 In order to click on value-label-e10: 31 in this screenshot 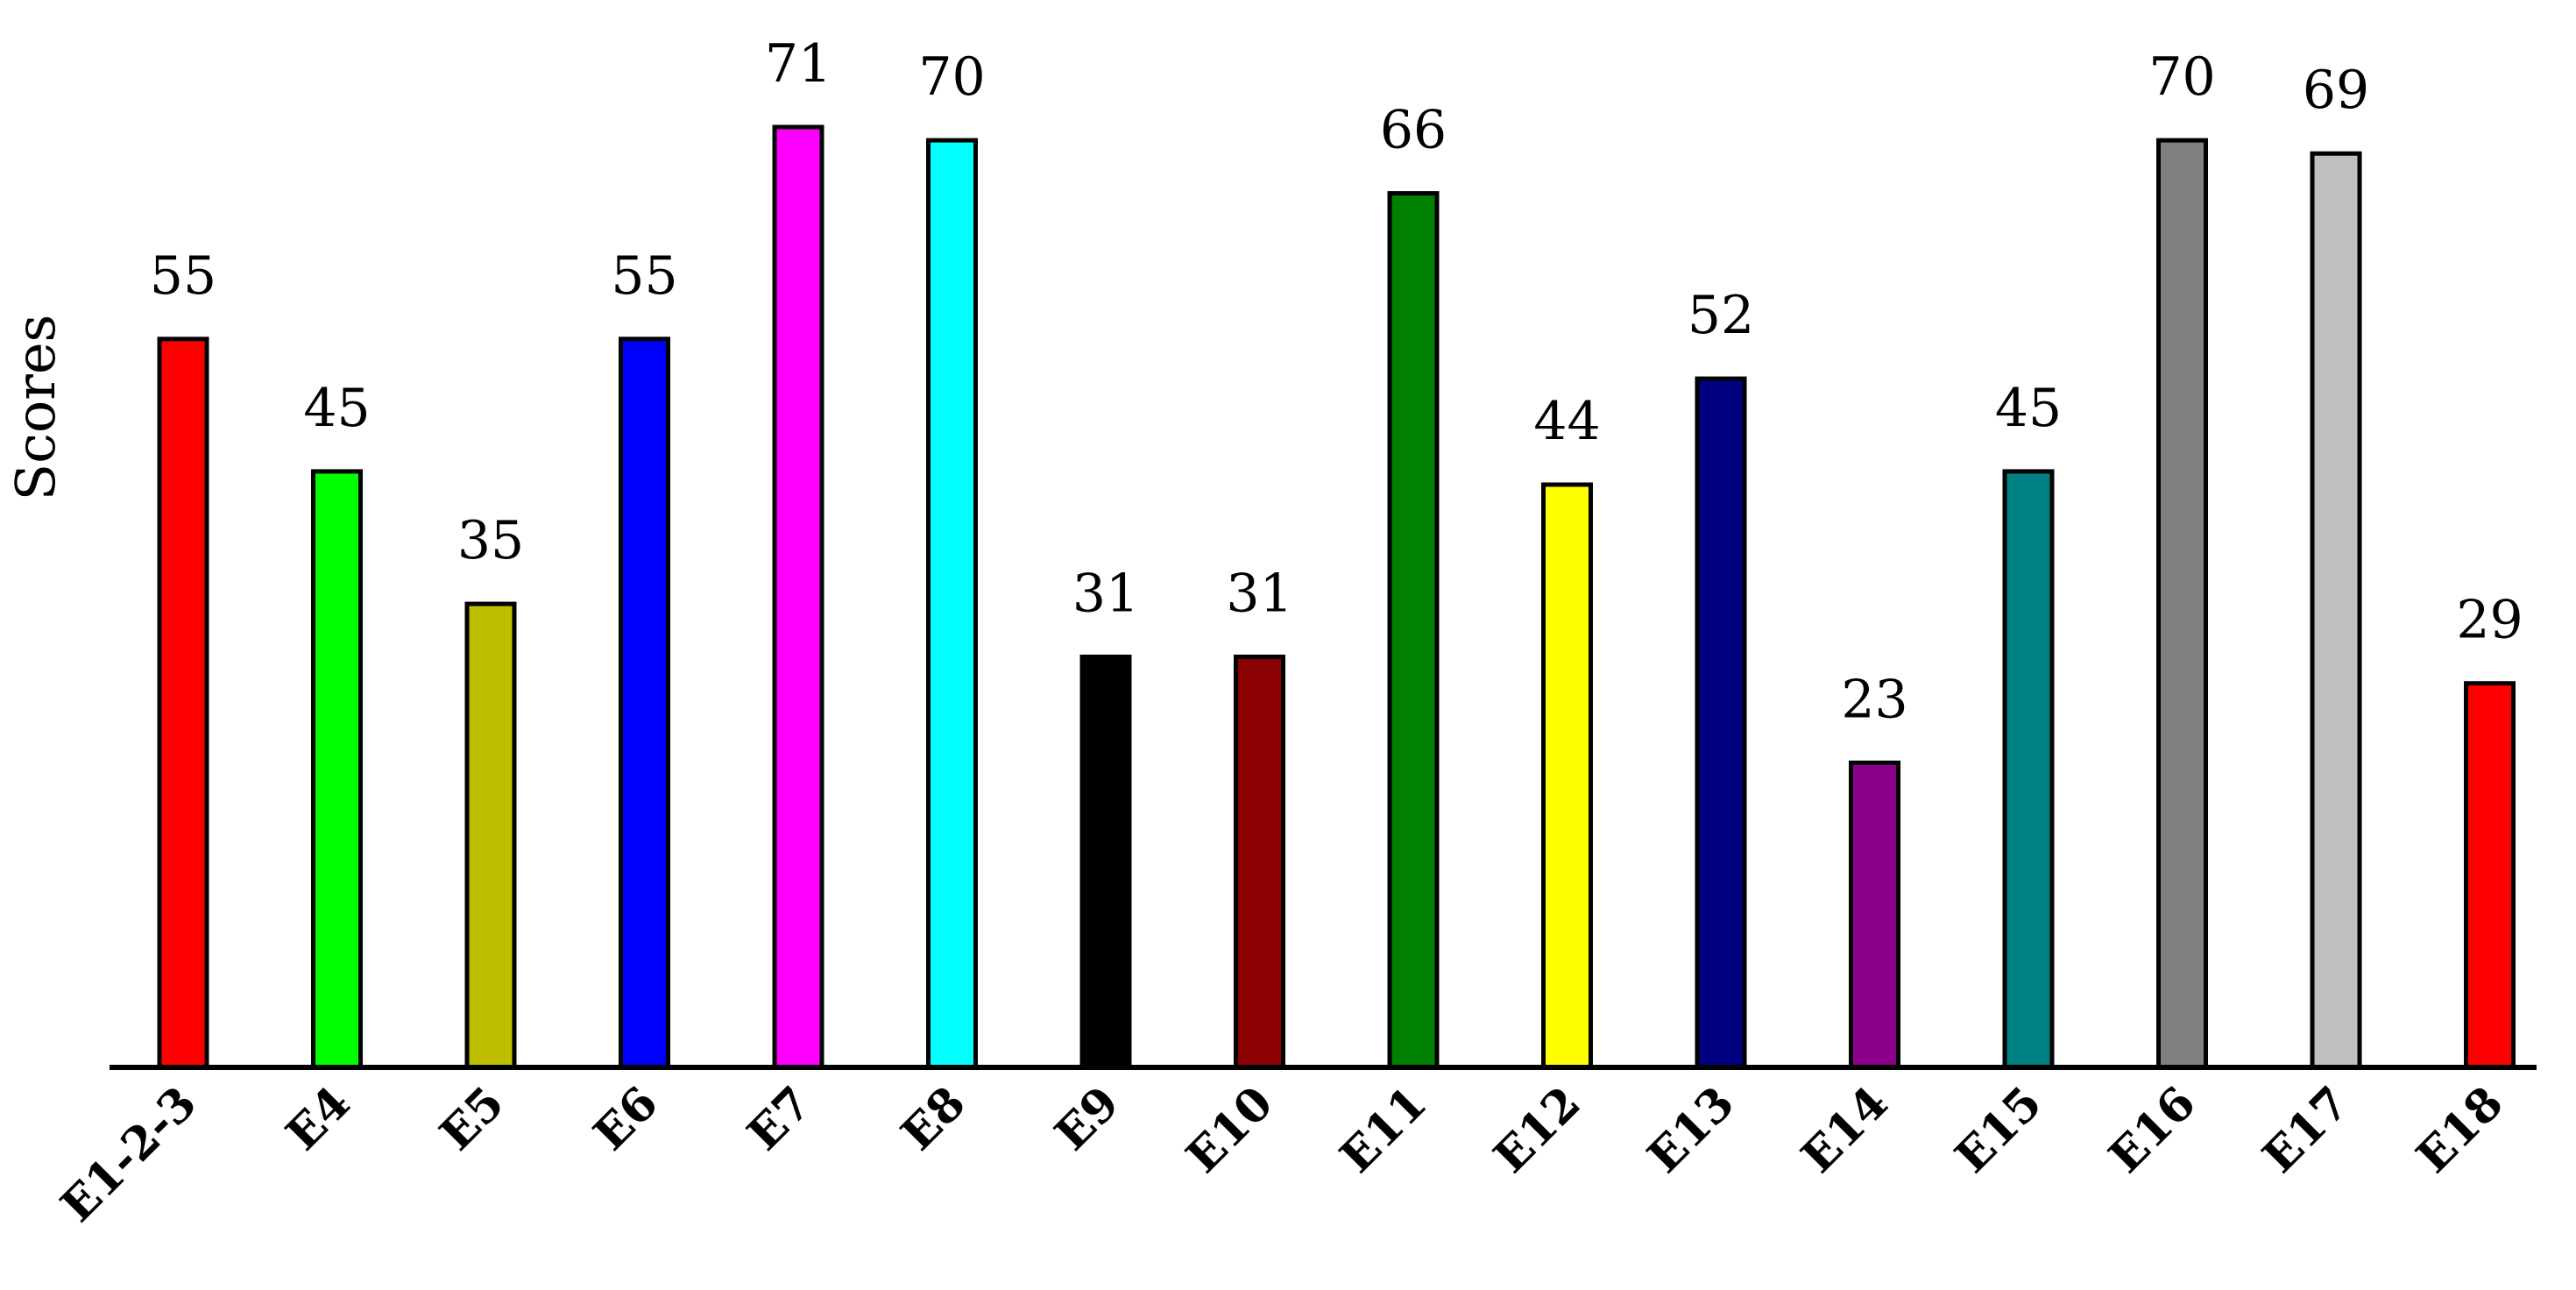, I will do `click(1259, 594)`.